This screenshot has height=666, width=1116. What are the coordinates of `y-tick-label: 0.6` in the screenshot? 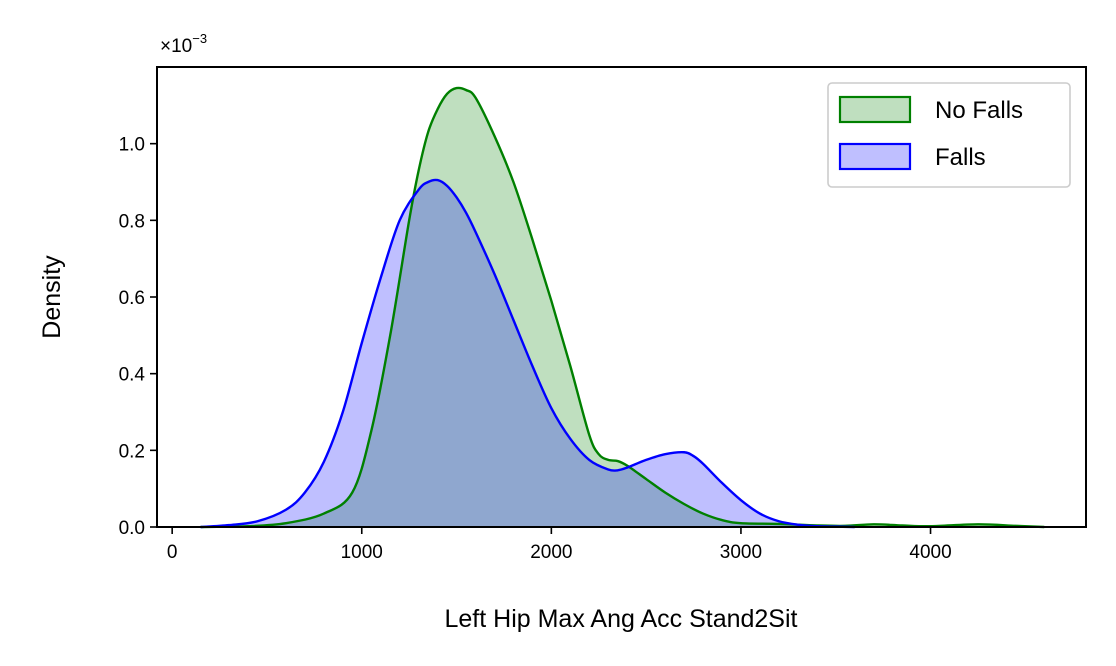 It's located at (132, 298).